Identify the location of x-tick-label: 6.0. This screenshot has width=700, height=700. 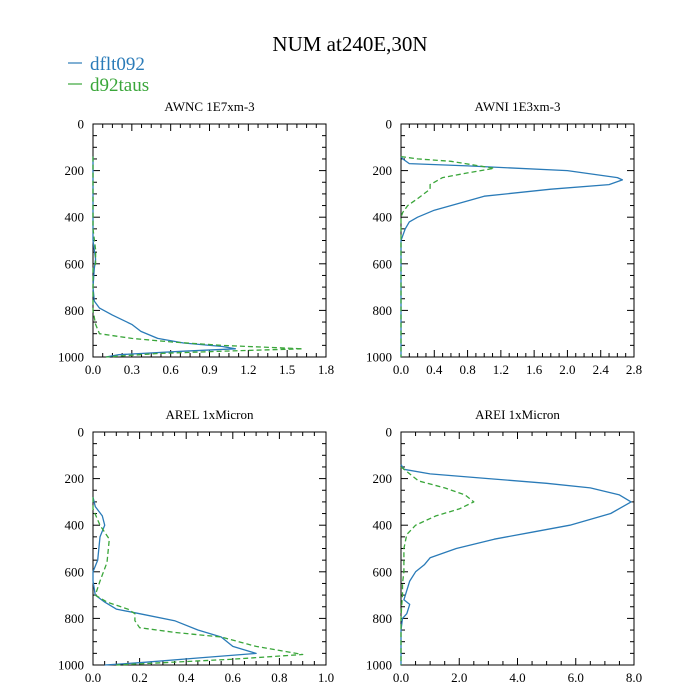
(576, 677).